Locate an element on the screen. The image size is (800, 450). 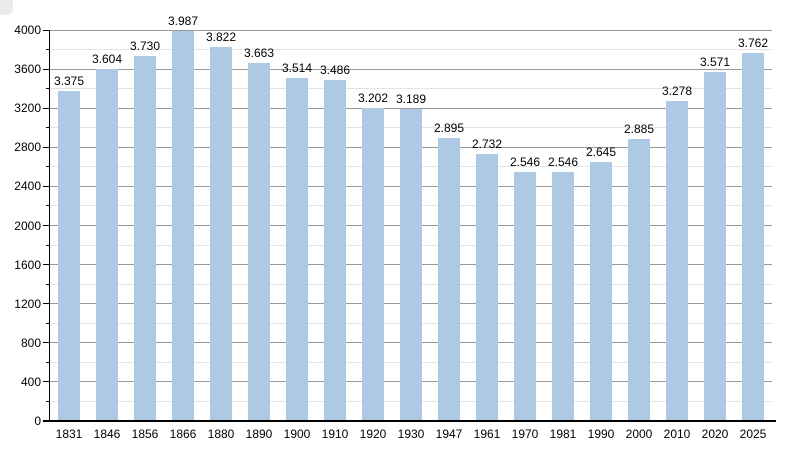
y-tick-label: 0 is located at coordinates (37, 421).